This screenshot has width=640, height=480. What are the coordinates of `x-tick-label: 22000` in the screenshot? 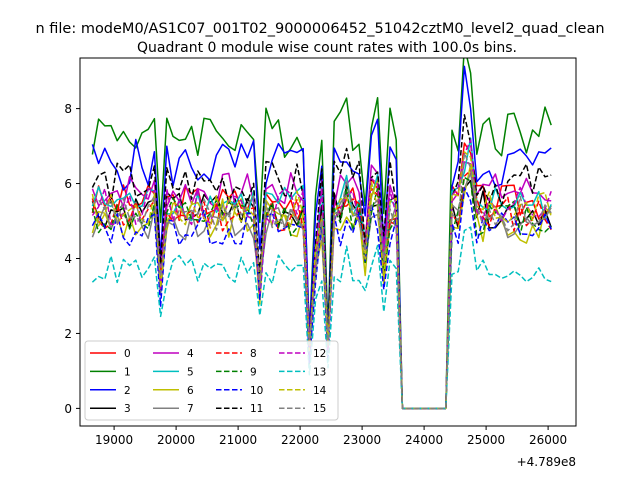 It's located at (300, 440).